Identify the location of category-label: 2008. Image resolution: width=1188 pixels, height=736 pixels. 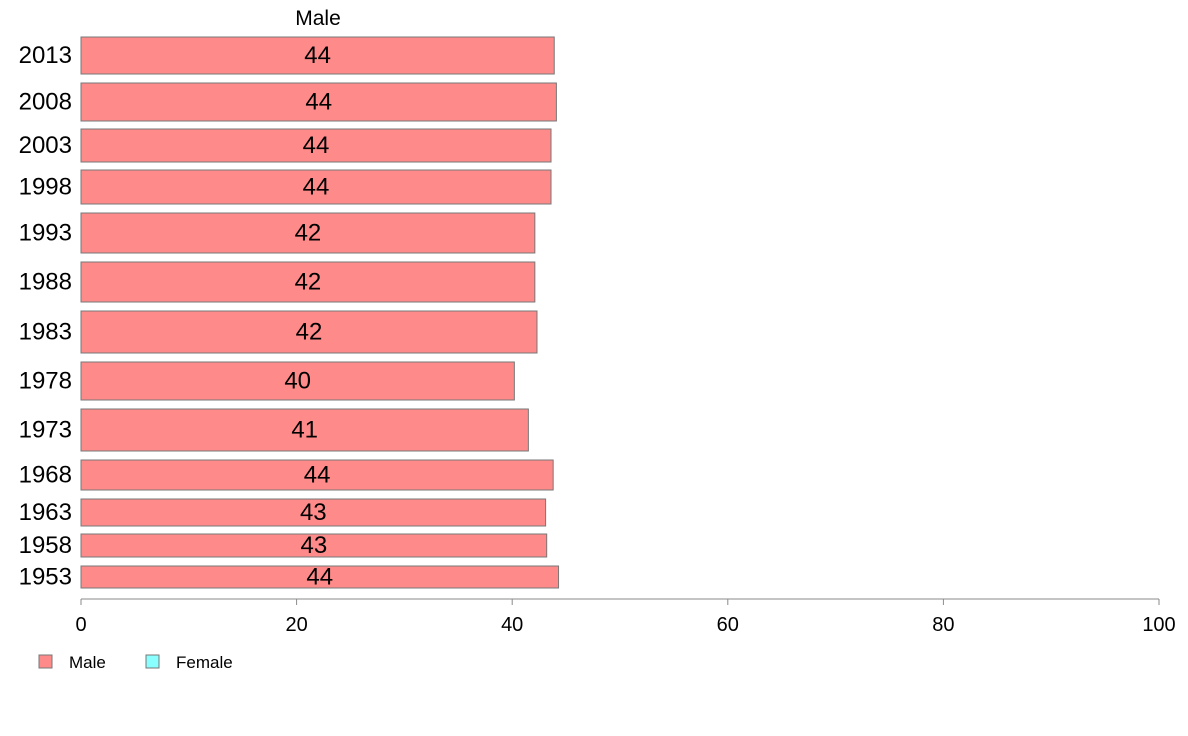
(45, 102).